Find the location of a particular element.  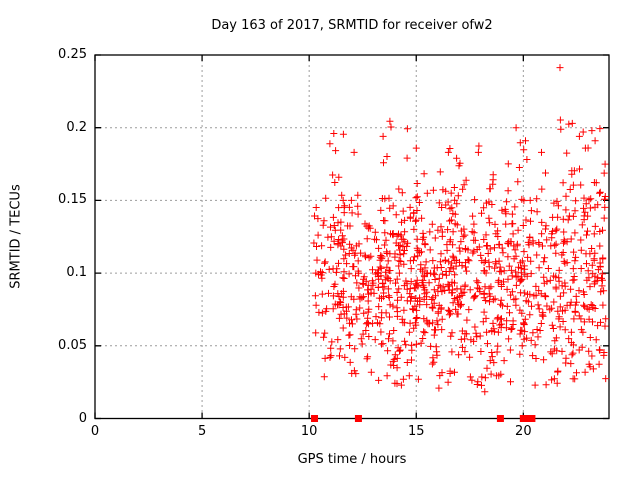

y-tick-label: 0.1 is located at coordinates (76, 273).